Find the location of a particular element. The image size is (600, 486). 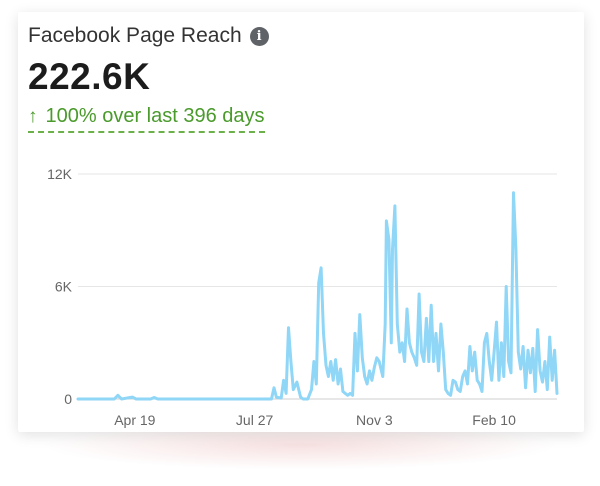

x-tick-label: Apr 19 is located at coordinates (134, 420).